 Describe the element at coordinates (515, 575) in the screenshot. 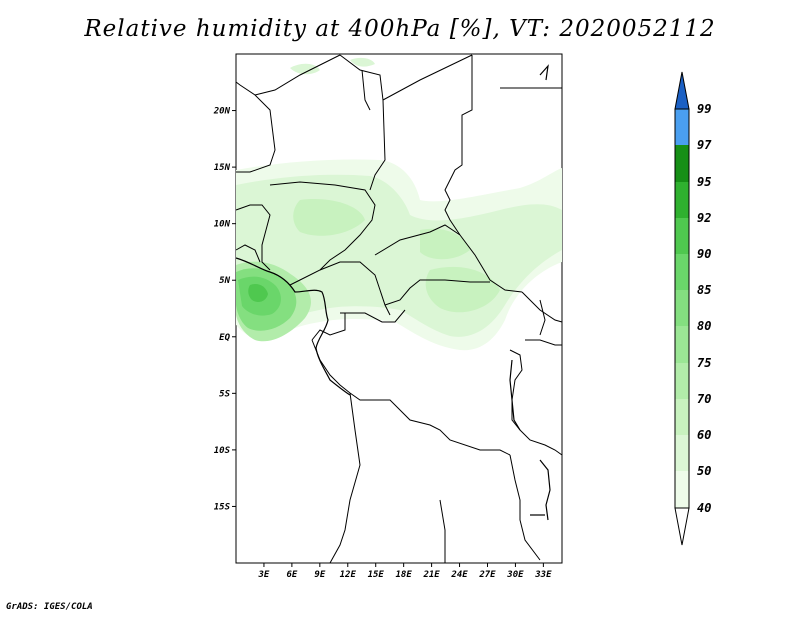

I see `lon-tick-label: 30E` at that location.